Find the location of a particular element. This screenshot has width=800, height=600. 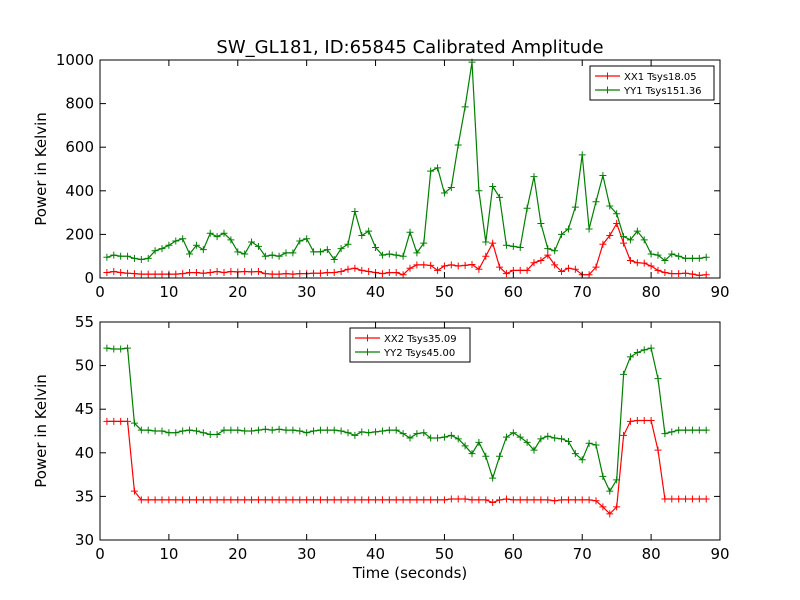

x-tick-label: 50 is located at coordinates (444, 554).